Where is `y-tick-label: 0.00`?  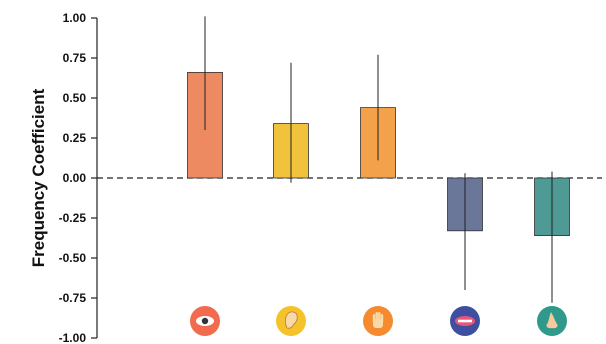 y-tick-label: 0.00 is located at coordinates (75, 178).